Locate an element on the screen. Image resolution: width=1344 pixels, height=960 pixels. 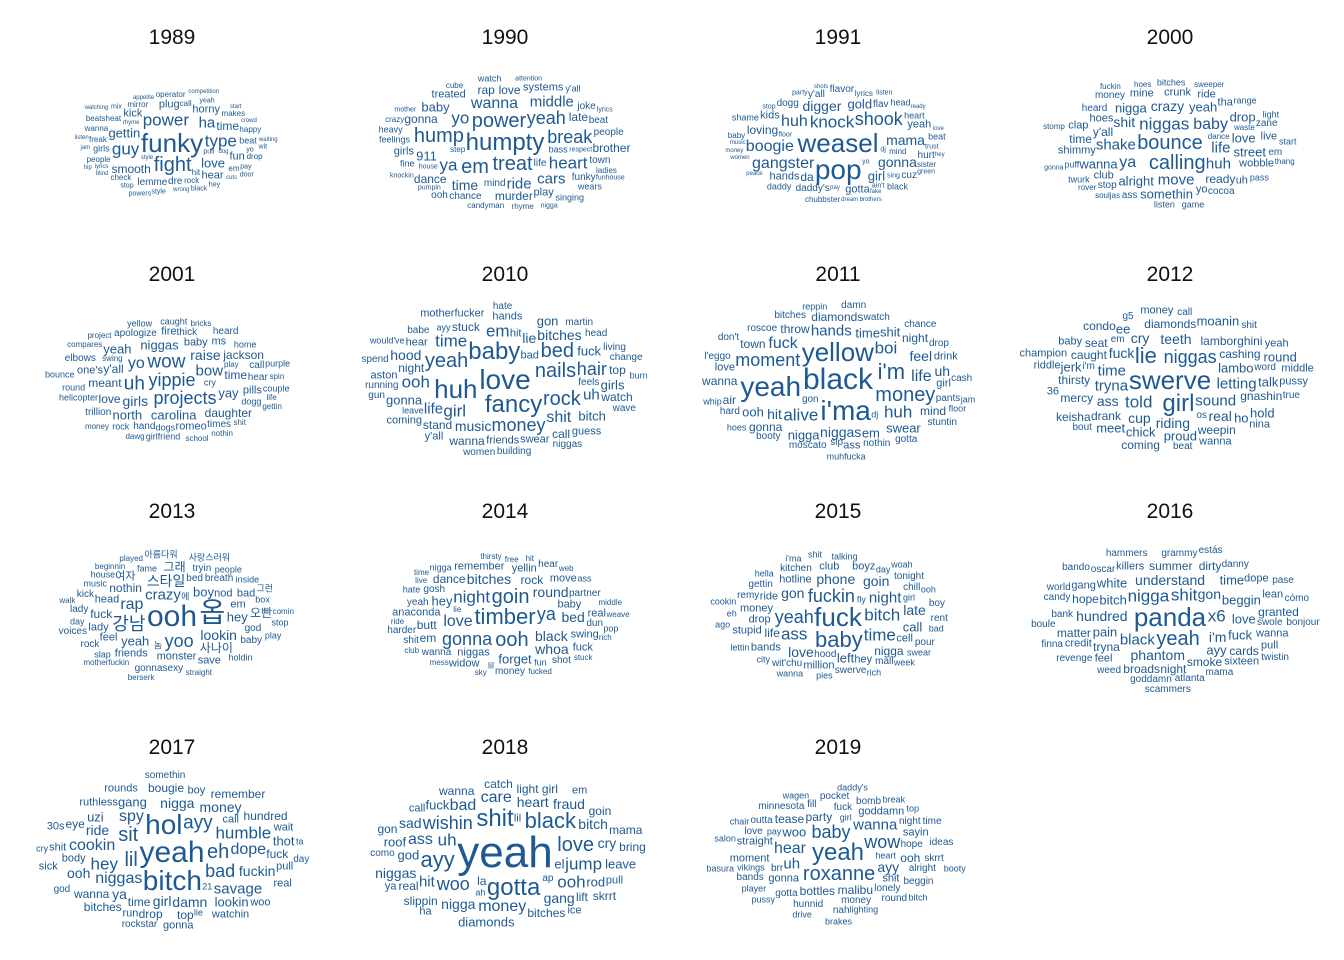
cloud-word: bougie is located at coordinates (166, 788).